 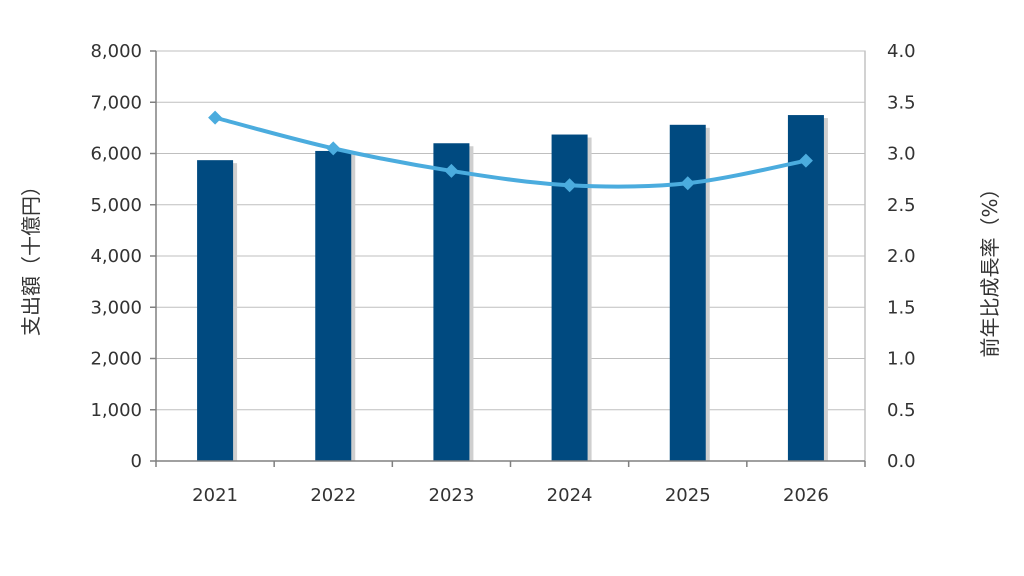 I want to click on right-axis-label: 前年比成長率（%）, so click(x=990, y=267).